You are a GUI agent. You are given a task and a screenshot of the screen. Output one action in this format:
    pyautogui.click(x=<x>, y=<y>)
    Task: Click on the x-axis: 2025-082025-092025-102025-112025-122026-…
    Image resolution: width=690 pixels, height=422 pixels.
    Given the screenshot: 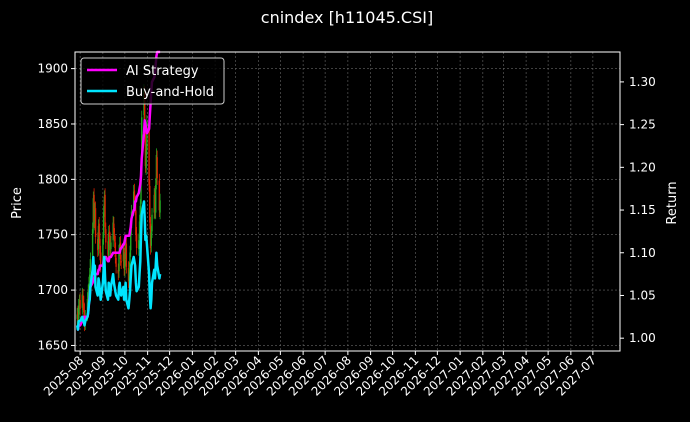 What is the action you would take?
    pyautogui.click(x=320, y=375)
    